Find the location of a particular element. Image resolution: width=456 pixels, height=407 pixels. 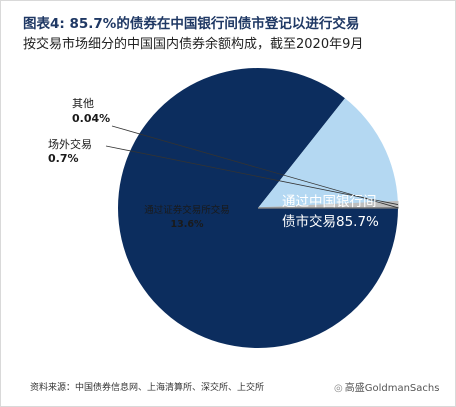

wechat-icon: ◎ is located at coordinates (338, 388).